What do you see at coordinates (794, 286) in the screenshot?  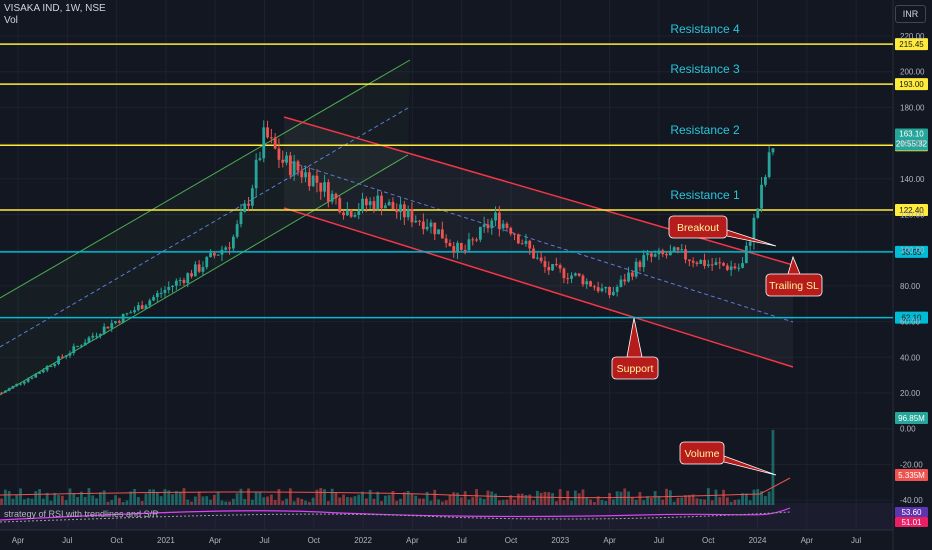 I see `callout-text: Trailing SL` at bounding box center [794, 286].